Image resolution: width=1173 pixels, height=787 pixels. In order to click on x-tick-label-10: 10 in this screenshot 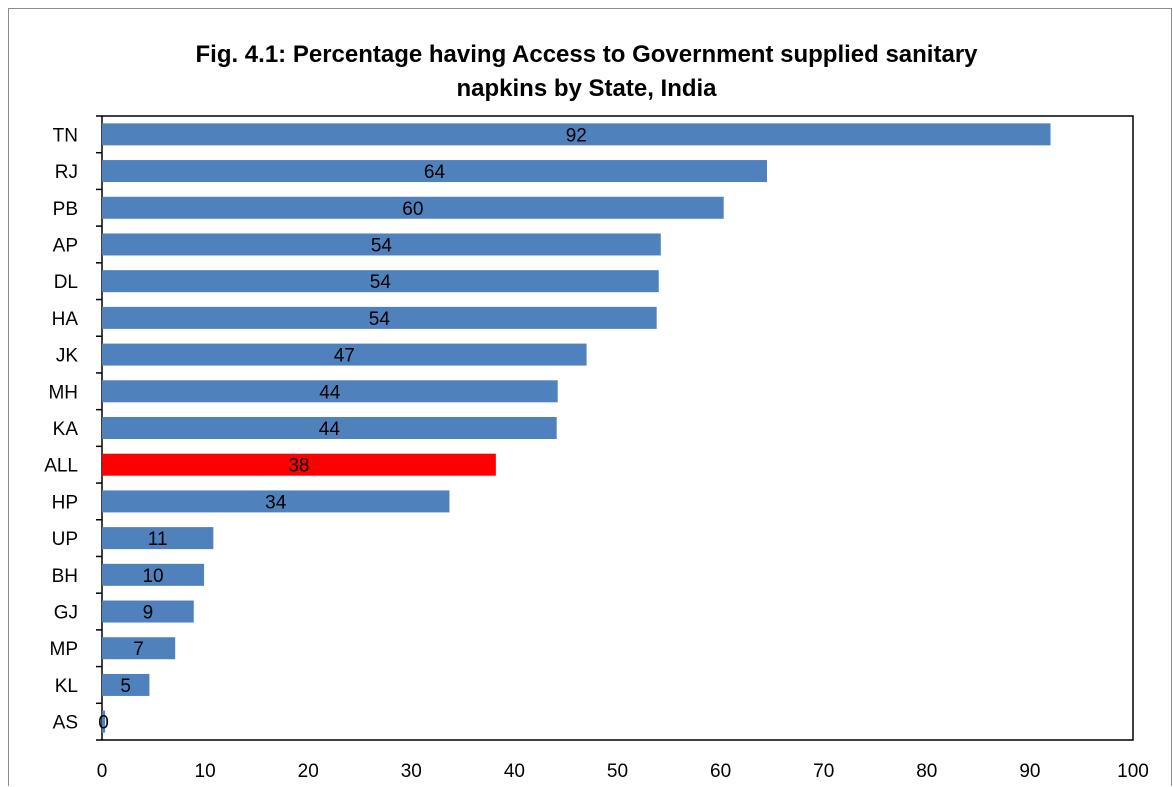, I will do `click(205, 771)`.